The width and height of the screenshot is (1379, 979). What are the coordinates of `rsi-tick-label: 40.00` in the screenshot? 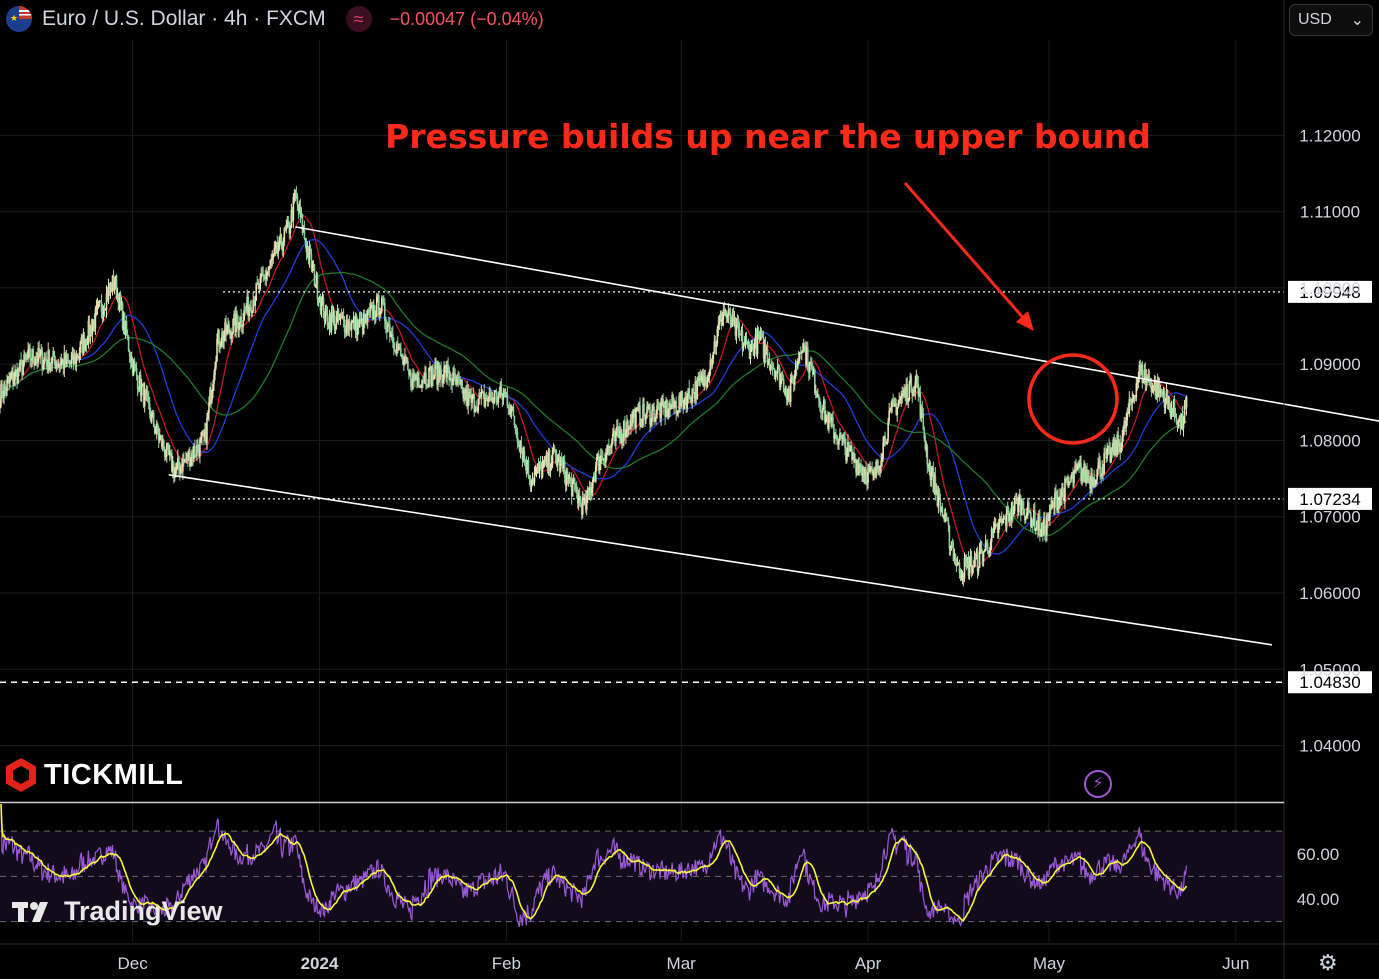 It's located at (1318, 899).